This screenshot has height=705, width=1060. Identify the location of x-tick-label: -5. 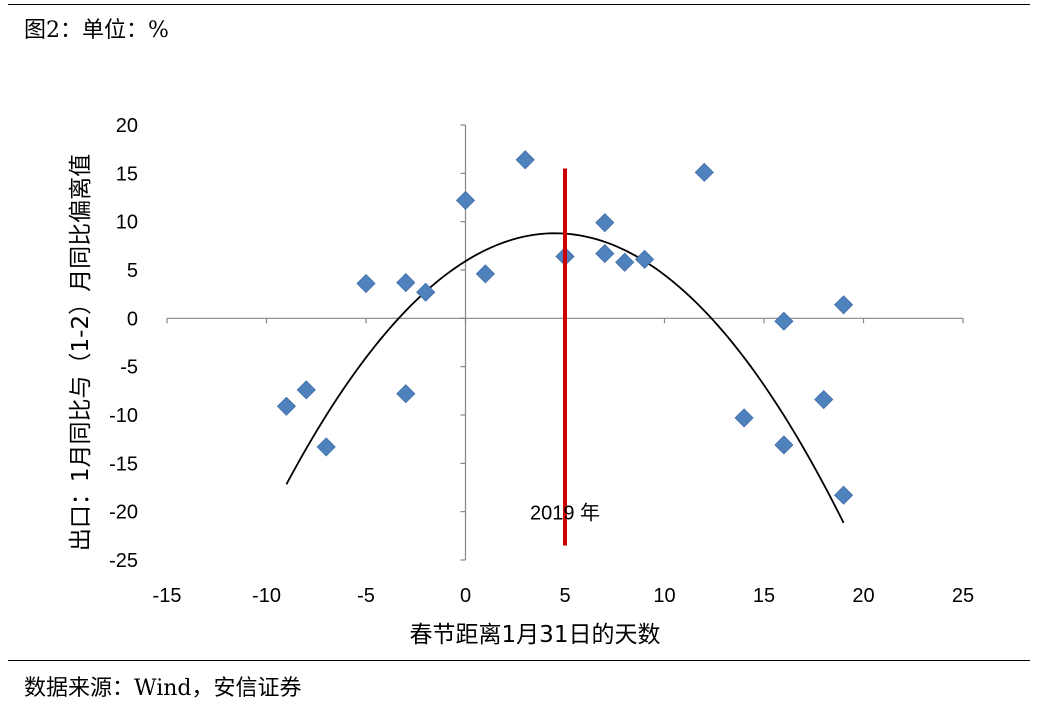
(366, 596).